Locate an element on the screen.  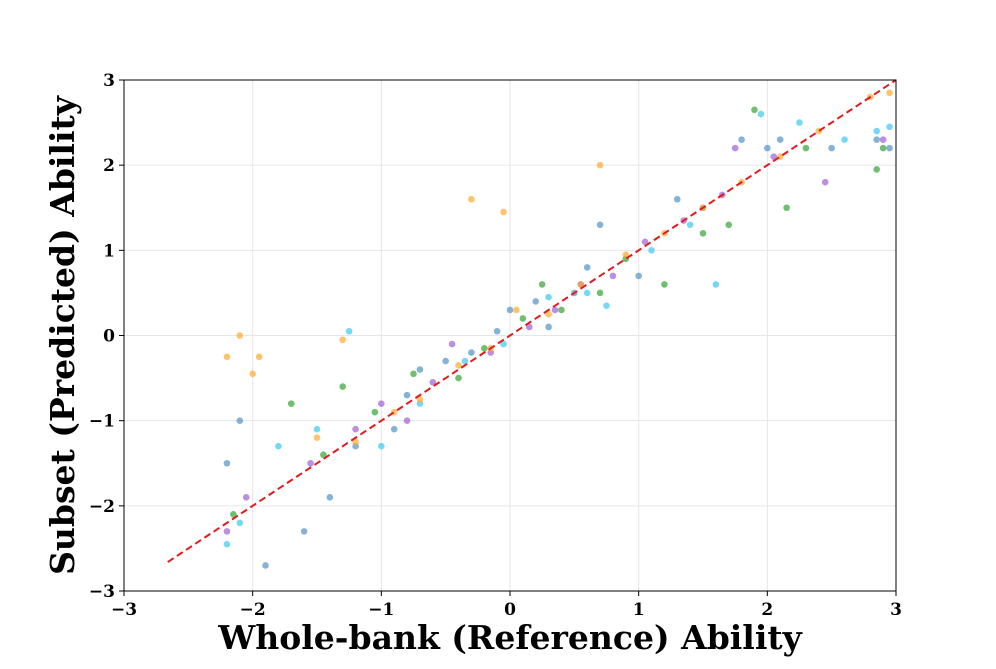
y-tick-label: 2 is located at coordinates (109, 166).